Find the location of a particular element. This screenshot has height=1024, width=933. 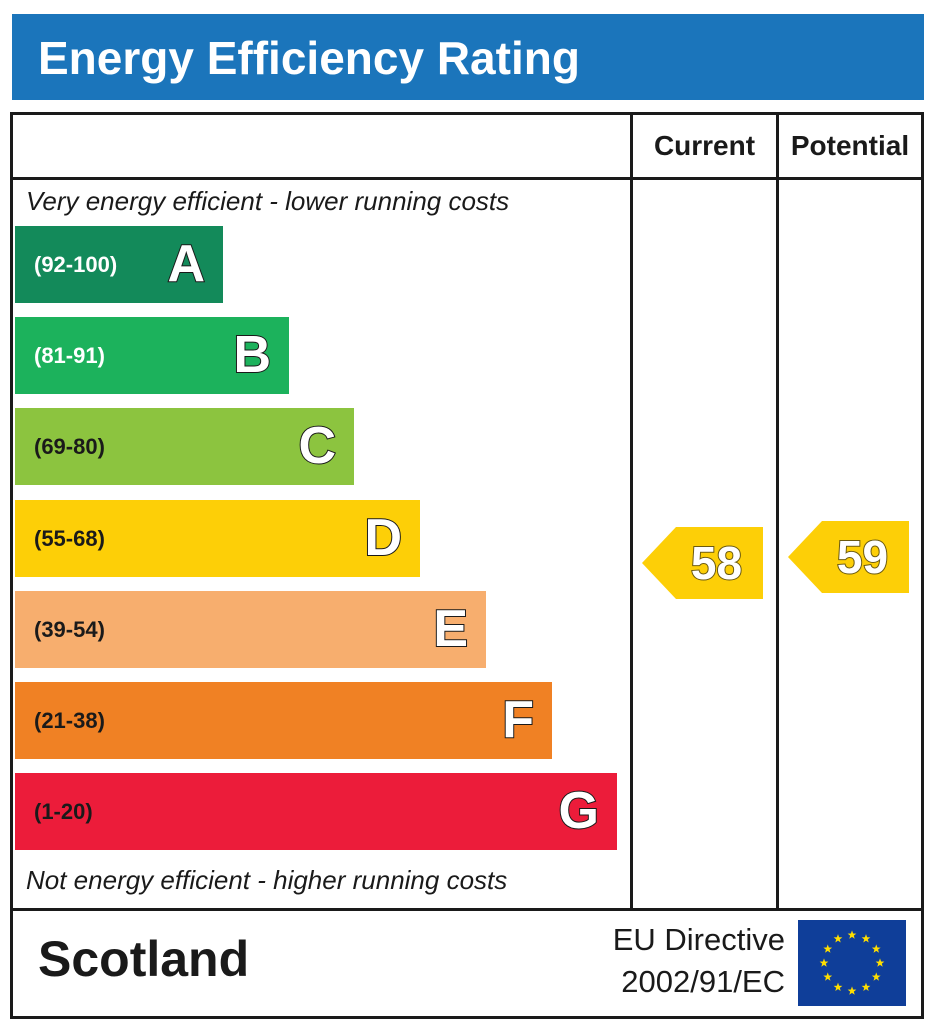

band-letter: E is located at coordinates (450, 629).